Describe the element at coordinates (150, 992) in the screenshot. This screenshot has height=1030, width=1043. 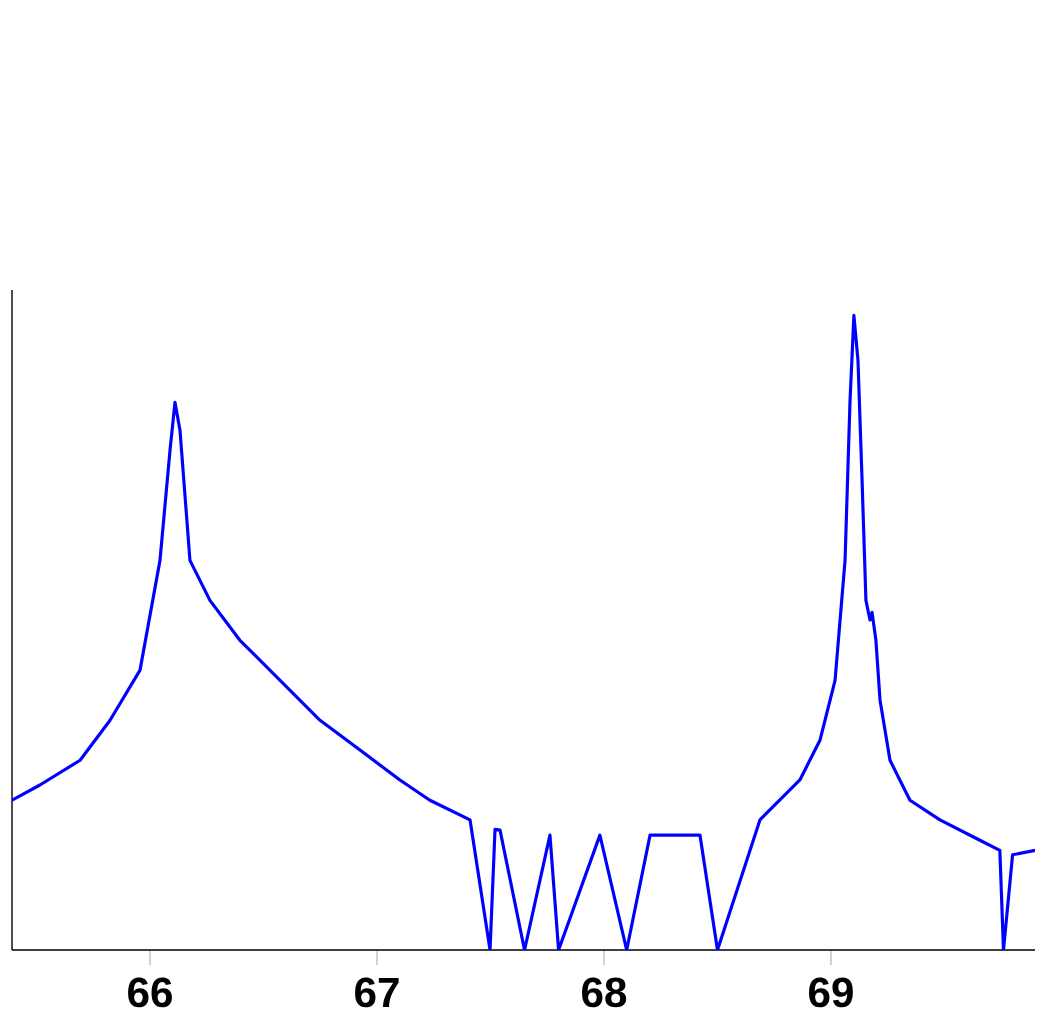
I see `x-tick-label: 66` at that location.